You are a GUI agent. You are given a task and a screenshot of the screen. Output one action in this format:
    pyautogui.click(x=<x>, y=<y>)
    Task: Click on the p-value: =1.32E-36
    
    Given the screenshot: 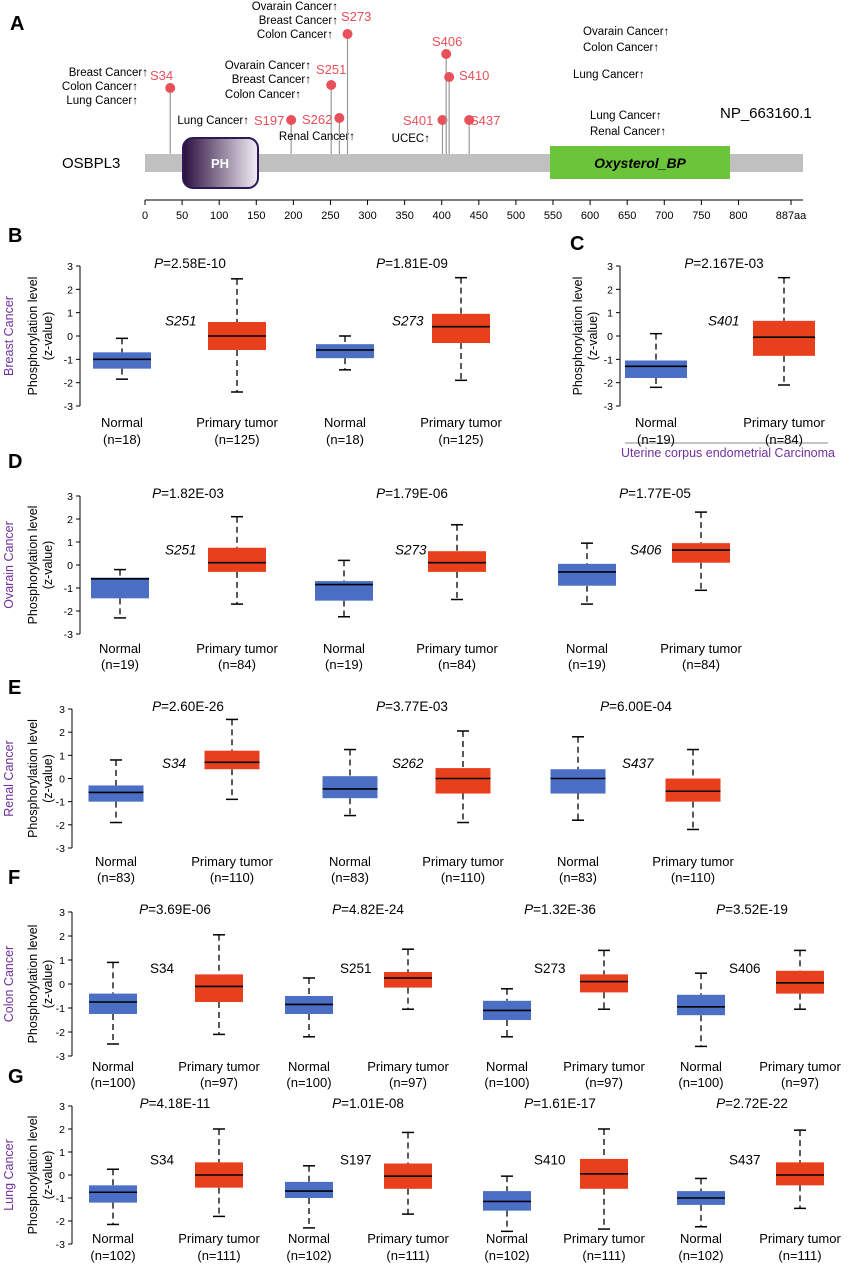 What is the action you would take?
    pyautogui.click(x=564, y=909)
    